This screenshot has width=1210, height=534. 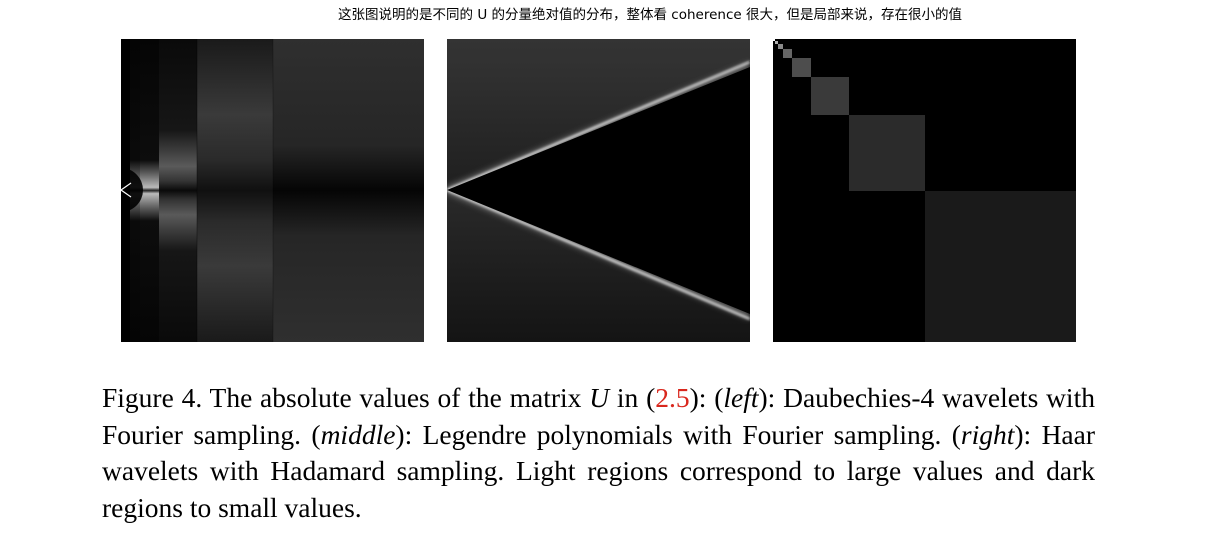 What do you see at coordinates (987, 434) in the screenshot?
I see `right-label: right` at bounding box center [987, 434].